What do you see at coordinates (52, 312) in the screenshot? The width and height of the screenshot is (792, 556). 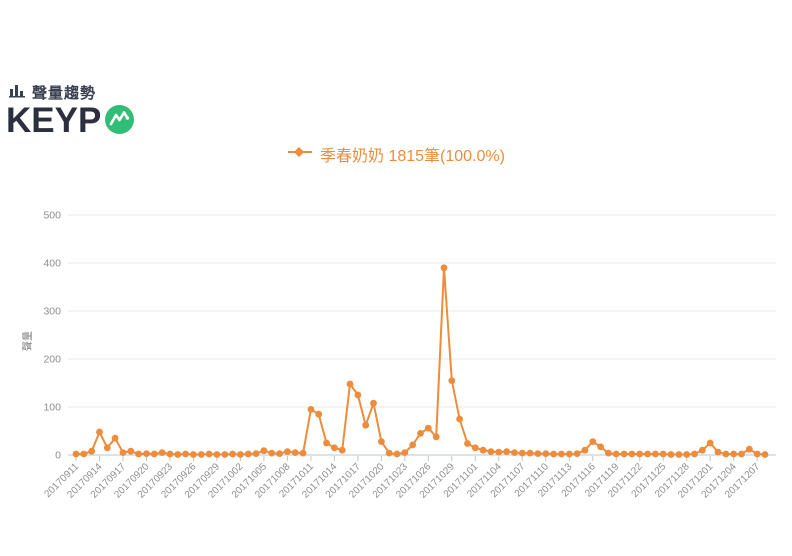 I see `y-tick-label: 300` at bounding box center [52, 312].